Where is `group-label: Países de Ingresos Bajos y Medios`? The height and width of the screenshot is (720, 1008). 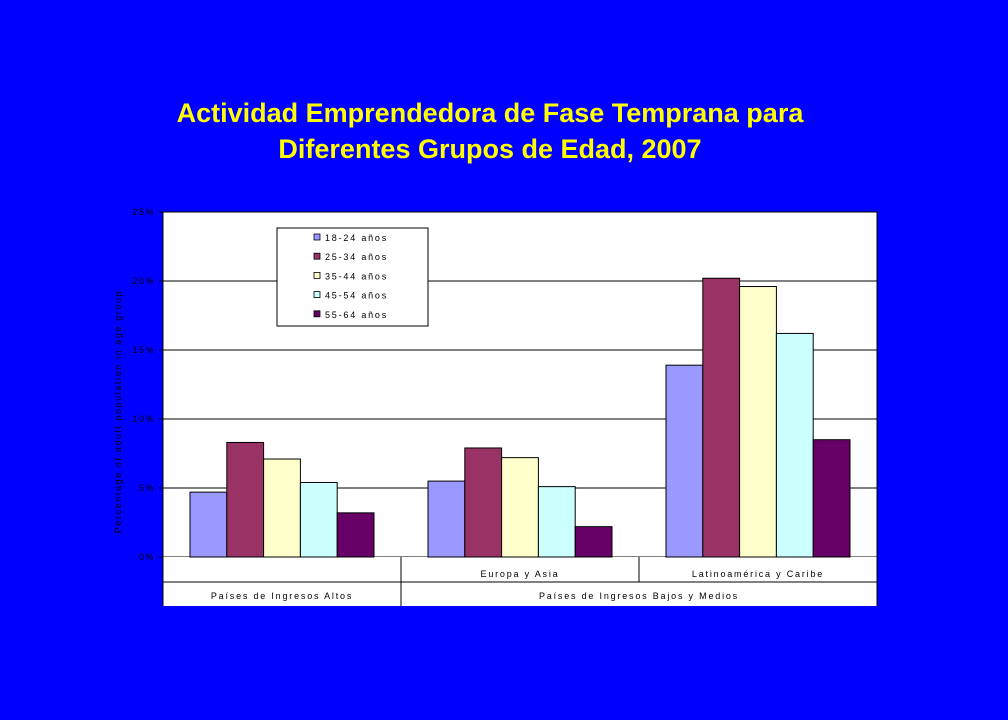
group-label: Países de Ingresos Bajos y Medios is located at coordinates (639, 596).